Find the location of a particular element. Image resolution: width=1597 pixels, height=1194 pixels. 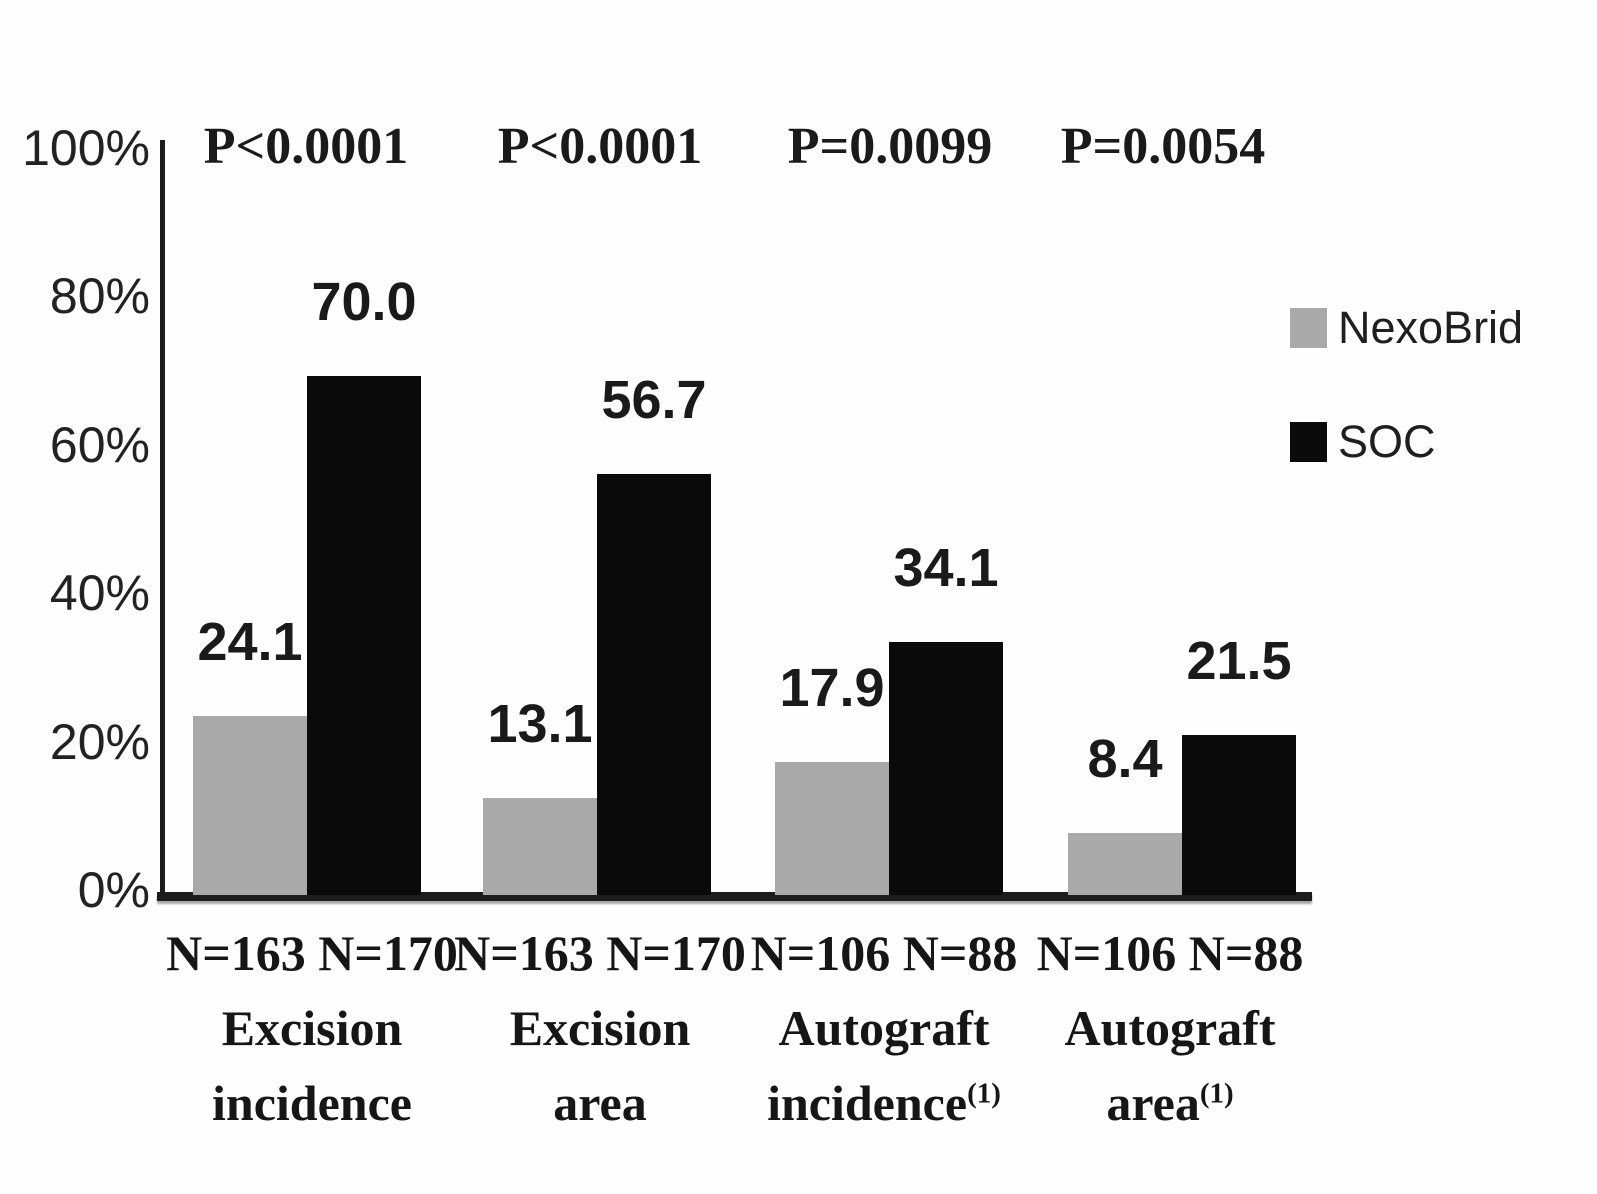

legend-swatch-nexobrid is located at coordinates (1308, 328).